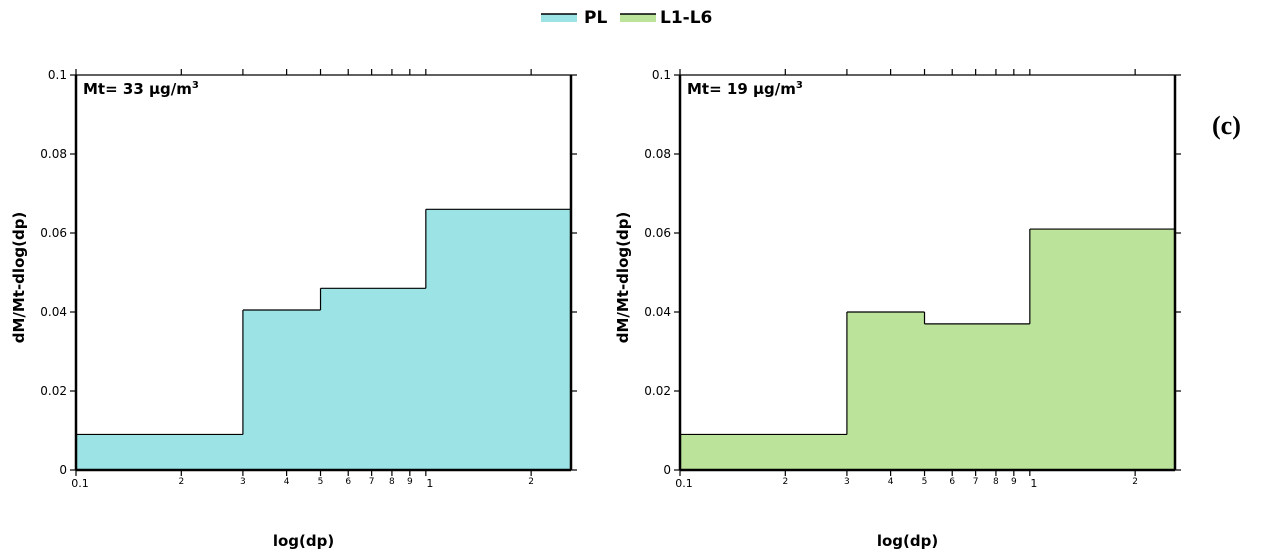 The height and width of the screenshot is (556, 1262). I want to click on panel-label: (c), so click(1226, 125).